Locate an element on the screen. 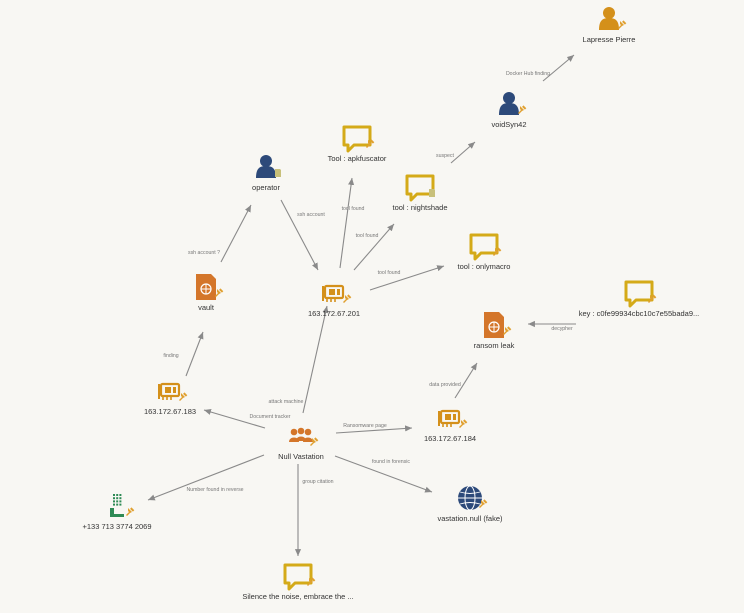 This screenshot has width=744, height=613. node-label: ransom leak is located at coordinates (494, 345).